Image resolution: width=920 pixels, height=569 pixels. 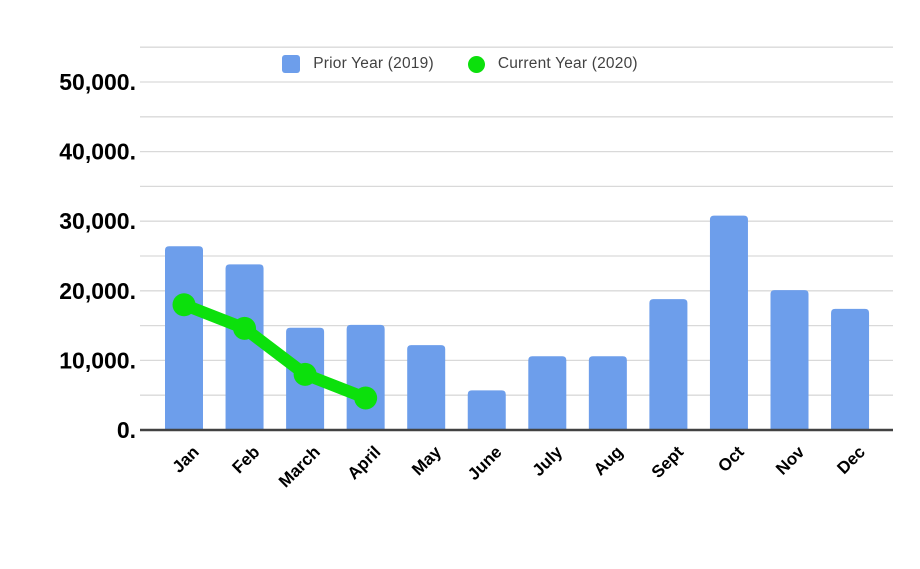 I want to click on bar-sept, so click(x=668, y=364).